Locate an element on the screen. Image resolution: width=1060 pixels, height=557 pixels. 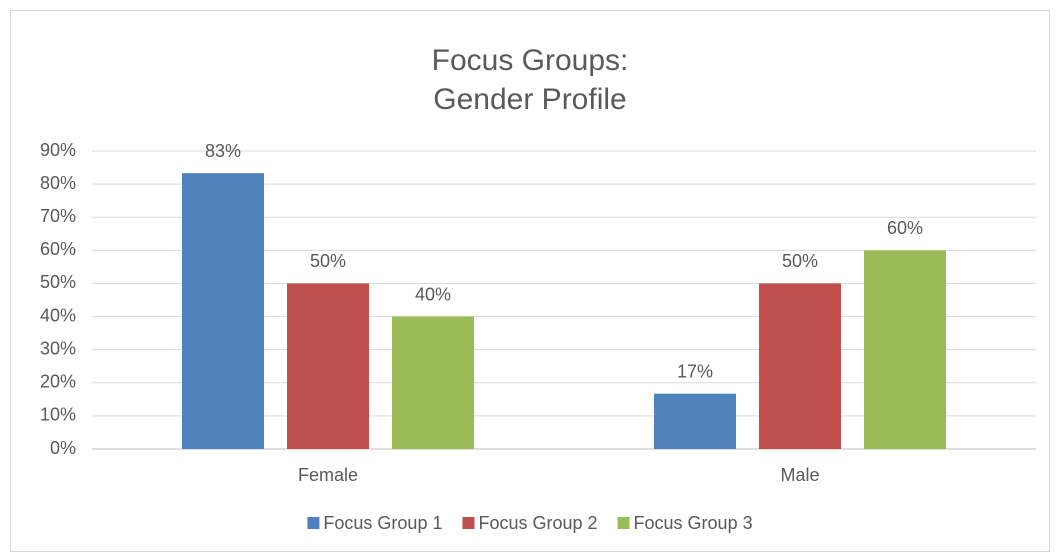
y-tick-label: 0% is located at coordinates (63, 448).